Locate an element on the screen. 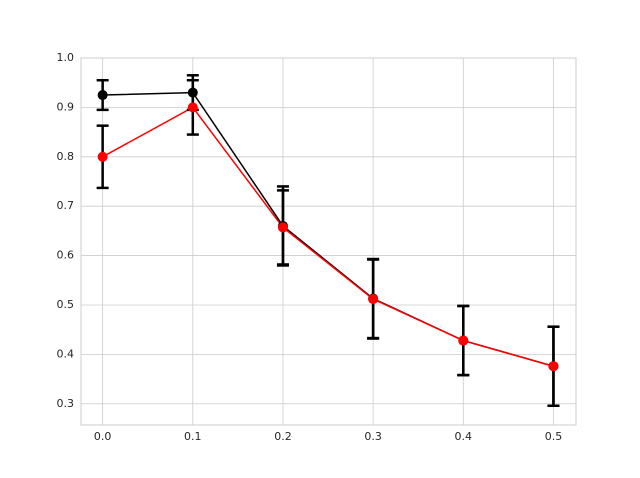  x-tick-label: 0.0 is located at coordinates (103, 436).